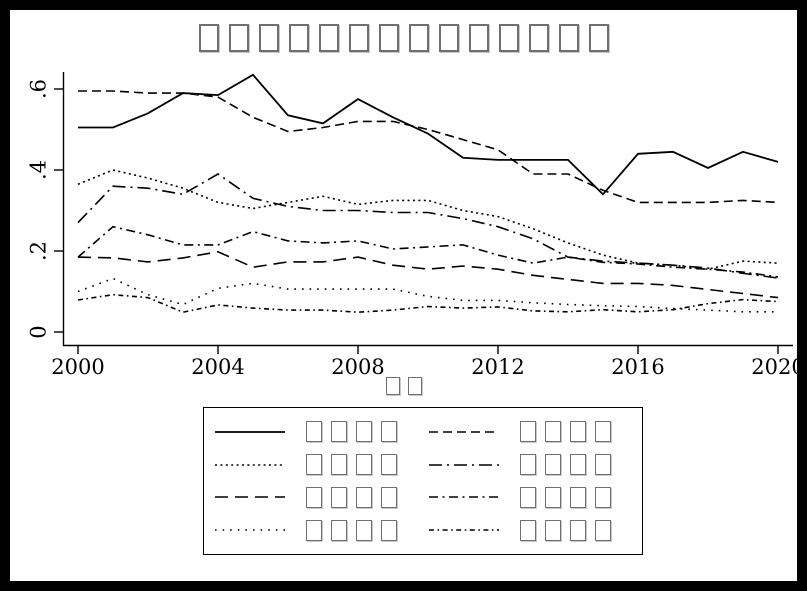 This screenshot has width=807, height=591. I want to click on y-tick-label: .6, so click(39, 89).